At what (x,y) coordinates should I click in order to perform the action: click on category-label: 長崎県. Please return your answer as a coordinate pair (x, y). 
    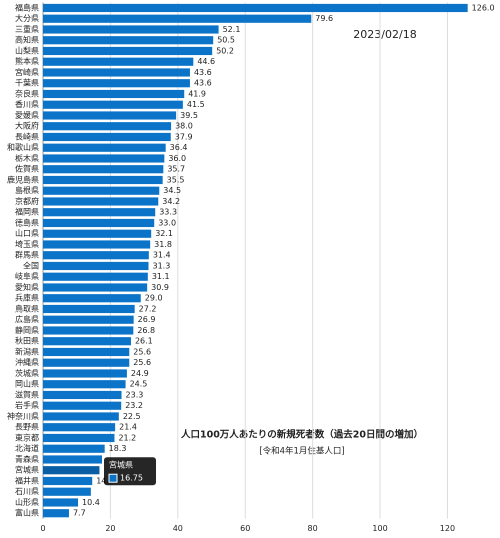
    Looking at the image, I should click on (27, 136).